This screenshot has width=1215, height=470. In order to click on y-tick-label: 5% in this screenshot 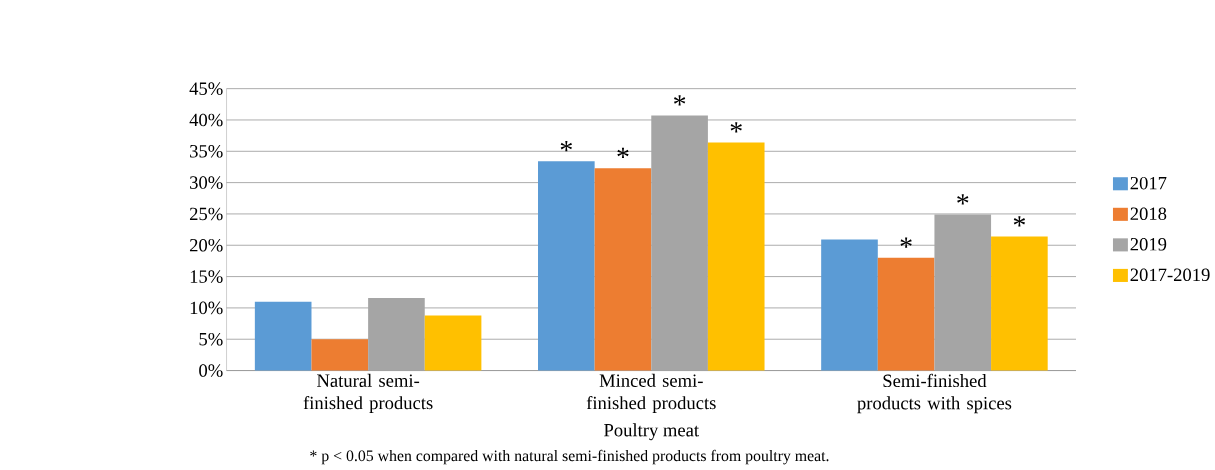, I will do `click(211, 339)`.